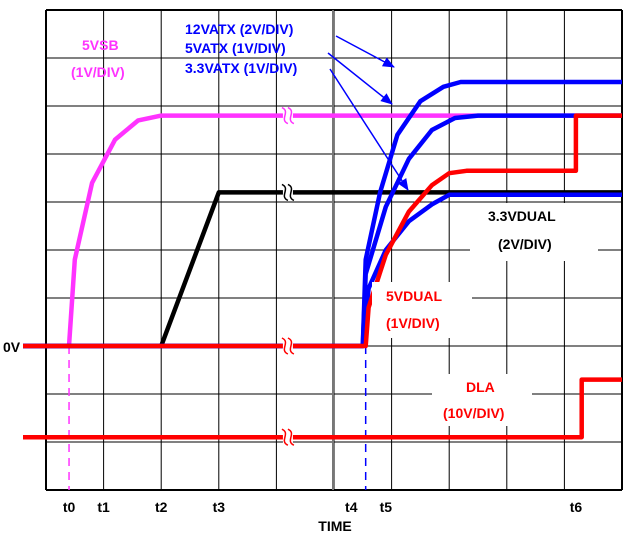  I want to click on arrow-5vatx, so click(360, 78).